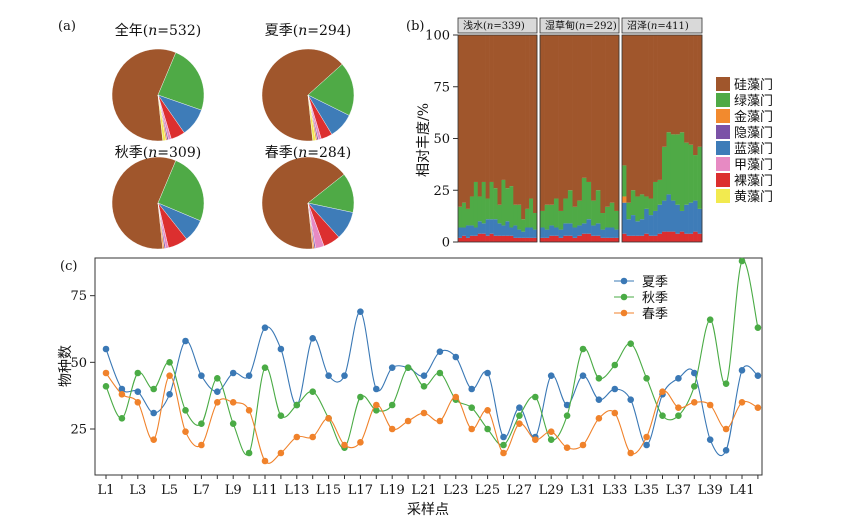 The image size is (844, 523). What do you see at coordinates (437, 36) in the screenshot?
I see `b-ytick-label-4: 100` at bounding box center [437, 36].